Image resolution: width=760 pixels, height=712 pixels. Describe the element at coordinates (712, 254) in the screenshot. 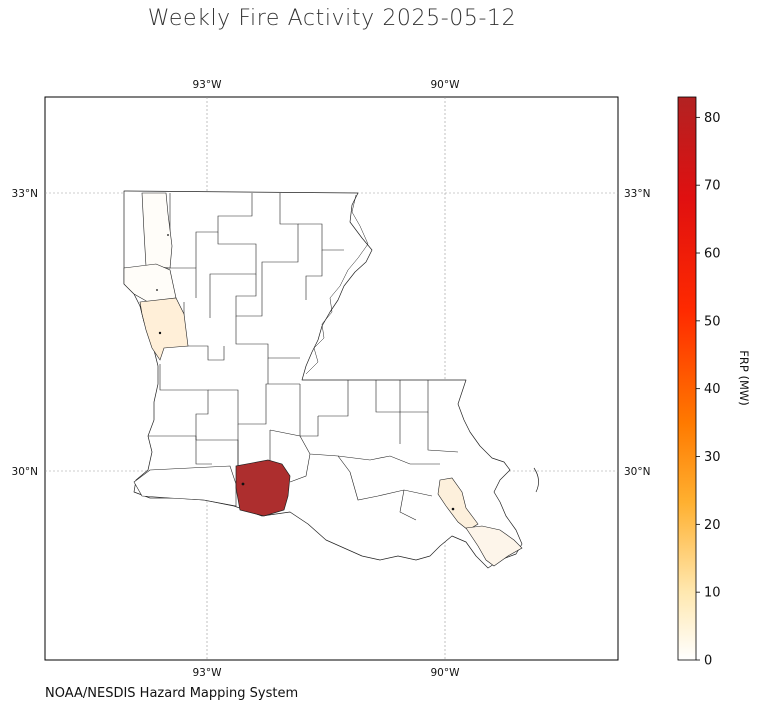

I see `colorbar-tick-label: 60` at that location.